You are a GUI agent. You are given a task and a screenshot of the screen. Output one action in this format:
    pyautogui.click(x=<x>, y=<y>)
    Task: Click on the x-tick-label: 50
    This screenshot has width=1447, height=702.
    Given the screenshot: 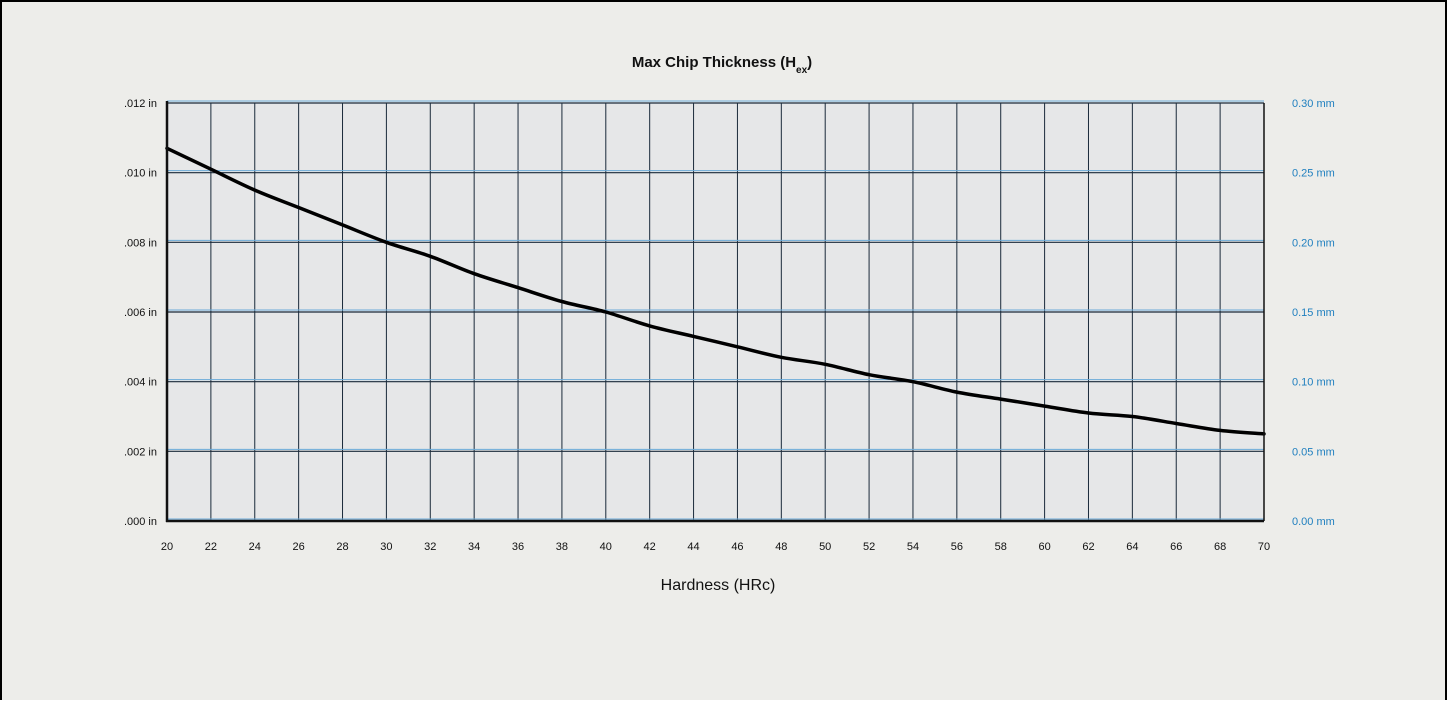 What is the action you would take?
    pyautogui.click(x=825, y=547)
    